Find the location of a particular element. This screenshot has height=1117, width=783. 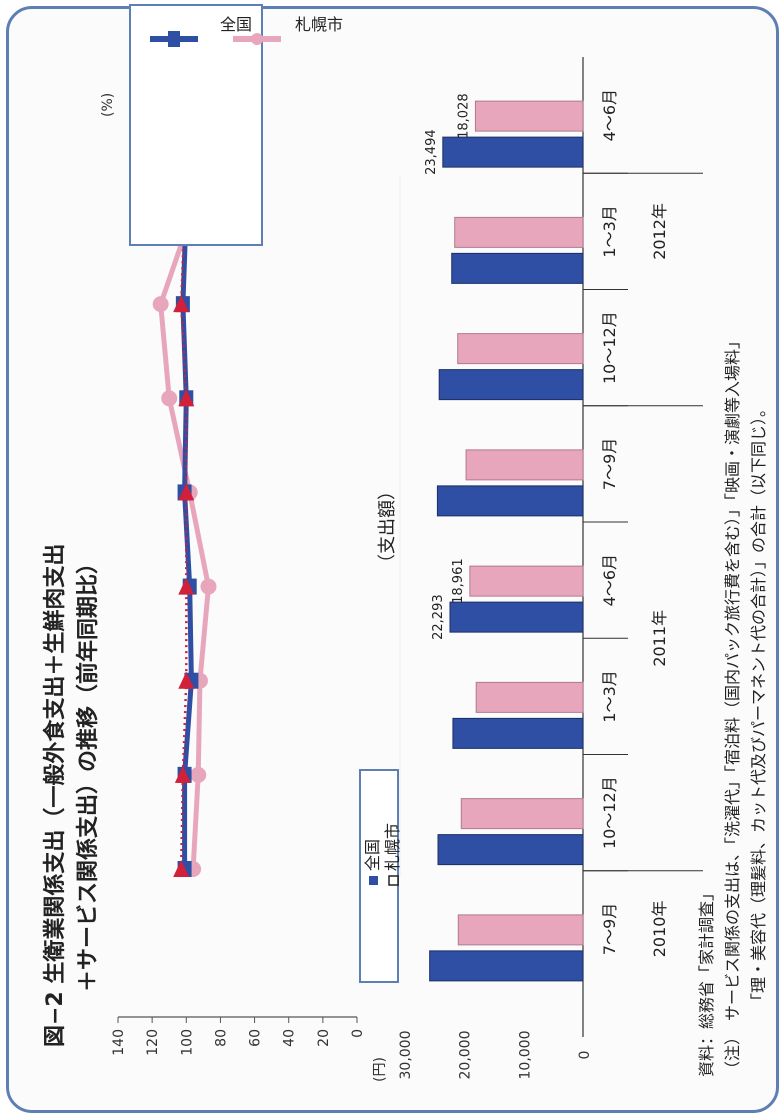

bar-chart-subtitle: （支出額） is located at coordinates (387, 527).